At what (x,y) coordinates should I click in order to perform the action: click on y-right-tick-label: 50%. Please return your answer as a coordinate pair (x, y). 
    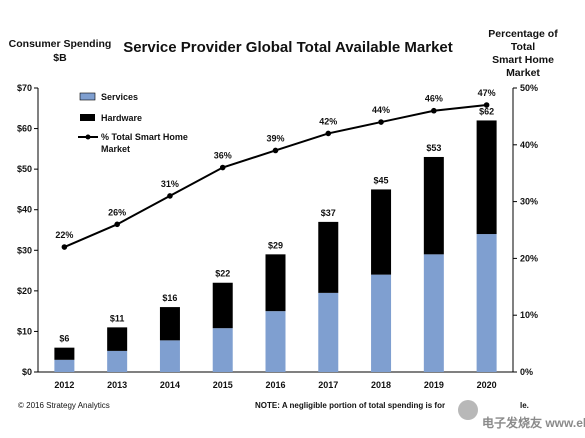
    Looking at the image, I should click on (529, 88).